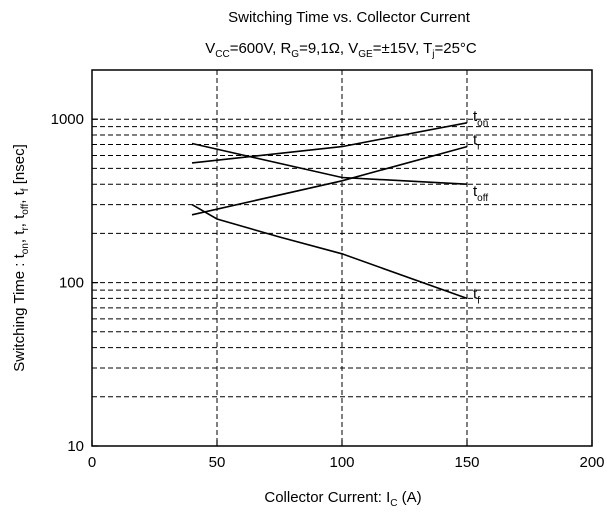  What do you see at coordinates (329, 143) in the screenshot?
I see `series-line-t-on` at bounding box center [329, 143].